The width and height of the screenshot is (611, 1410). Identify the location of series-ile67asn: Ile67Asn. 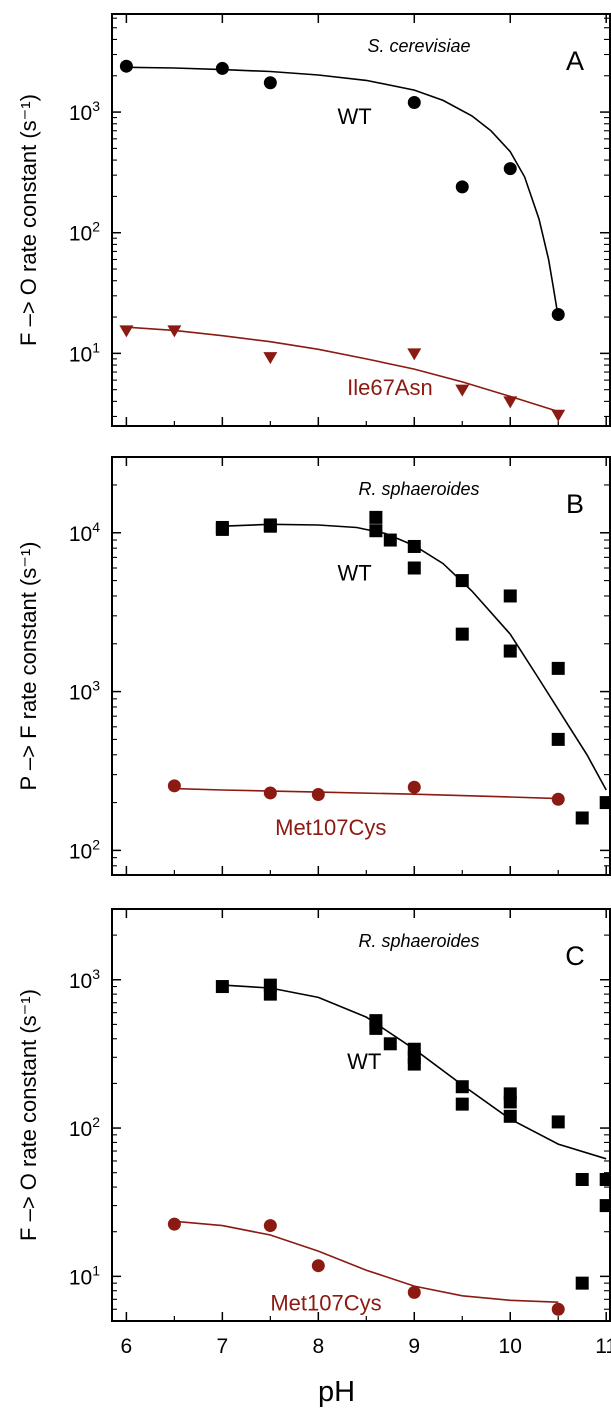
(342, 373).